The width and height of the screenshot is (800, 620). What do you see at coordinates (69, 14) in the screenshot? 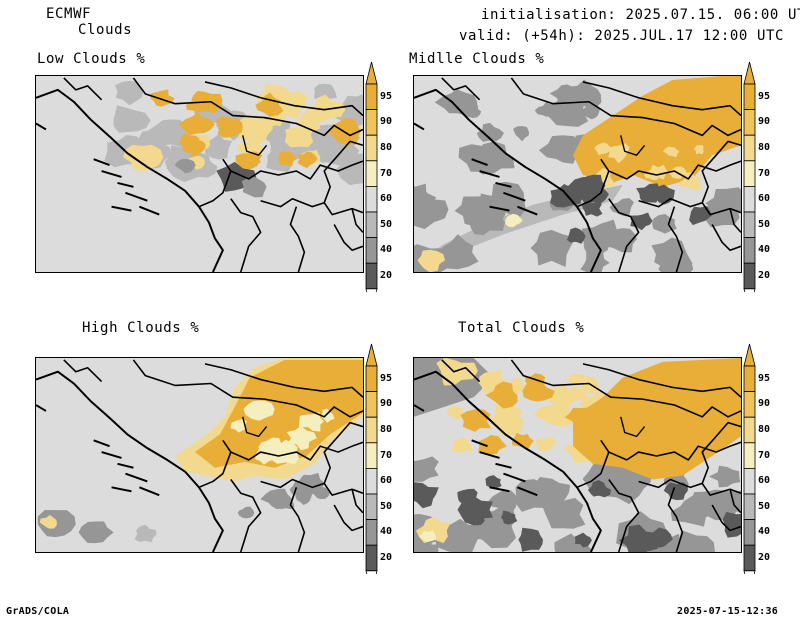
I see `model-label: ECMWF` at bounding box center [69, 14].